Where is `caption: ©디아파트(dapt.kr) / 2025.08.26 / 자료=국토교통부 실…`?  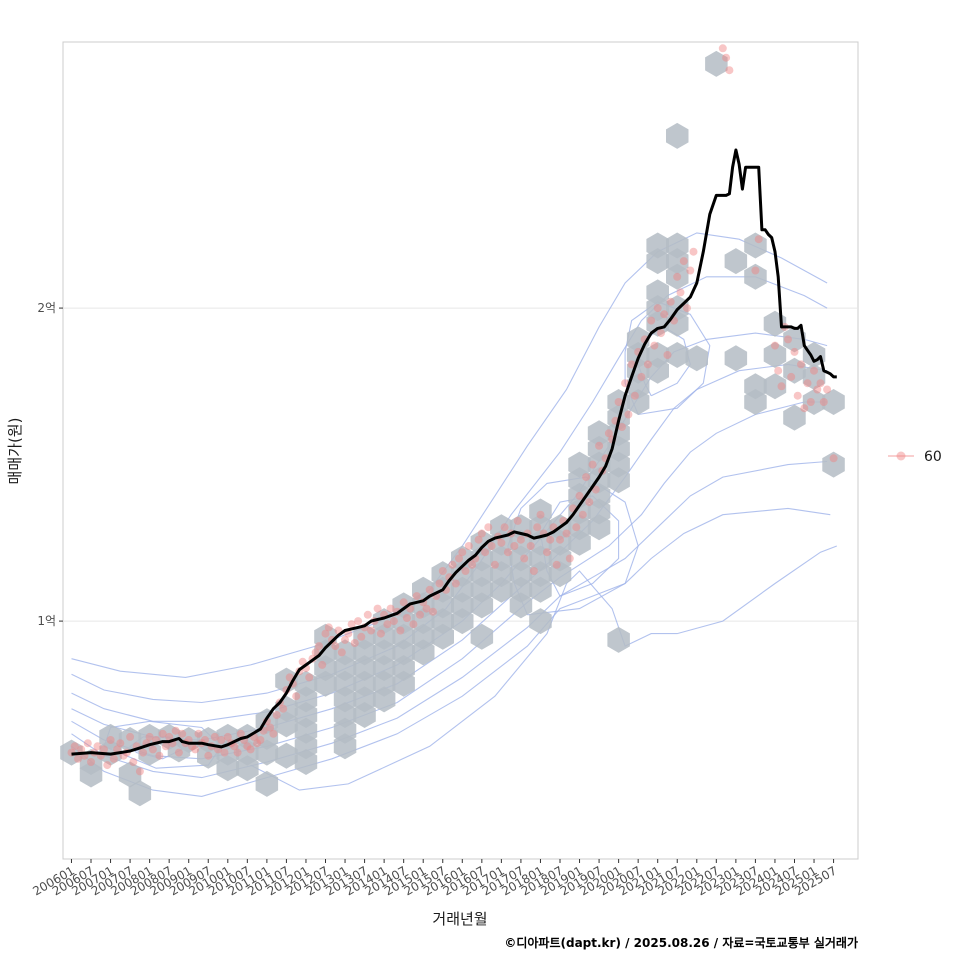
caption: ©디아파트(dapt.kr) / 2025.08.26 / 자료=국토교통부 실… is located at coordinates (681, 942).